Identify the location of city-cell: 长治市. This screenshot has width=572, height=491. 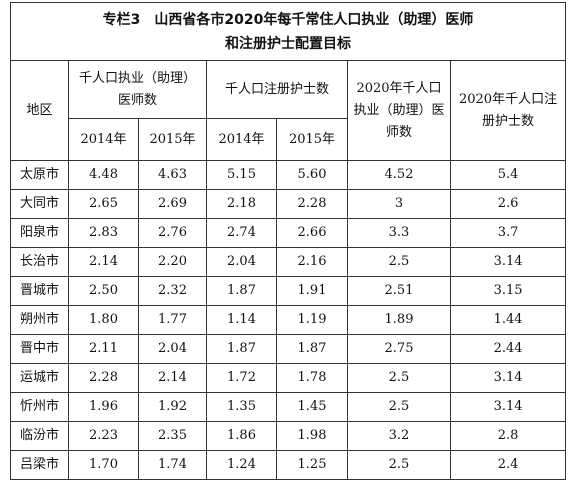
(39, 262).